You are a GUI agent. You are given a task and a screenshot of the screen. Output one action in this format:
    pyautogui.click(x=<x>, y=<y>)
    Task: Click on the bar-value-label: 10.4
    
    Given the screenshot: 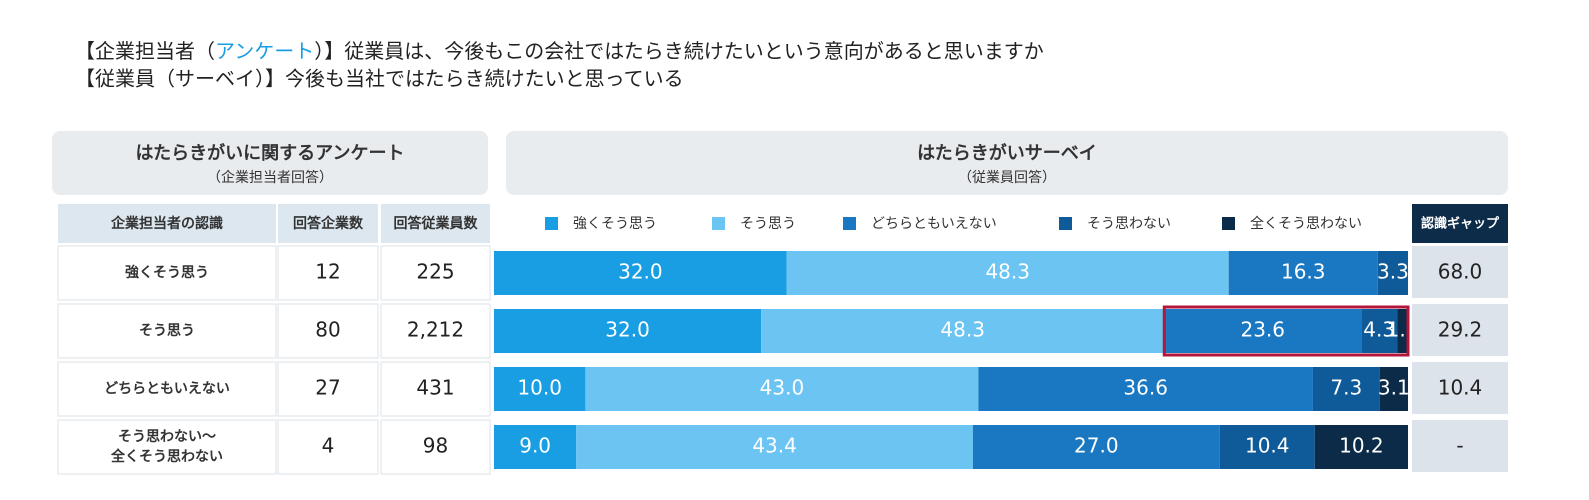 What is the action you would take?
    pyautogui.click(x=1267, y=446)
    